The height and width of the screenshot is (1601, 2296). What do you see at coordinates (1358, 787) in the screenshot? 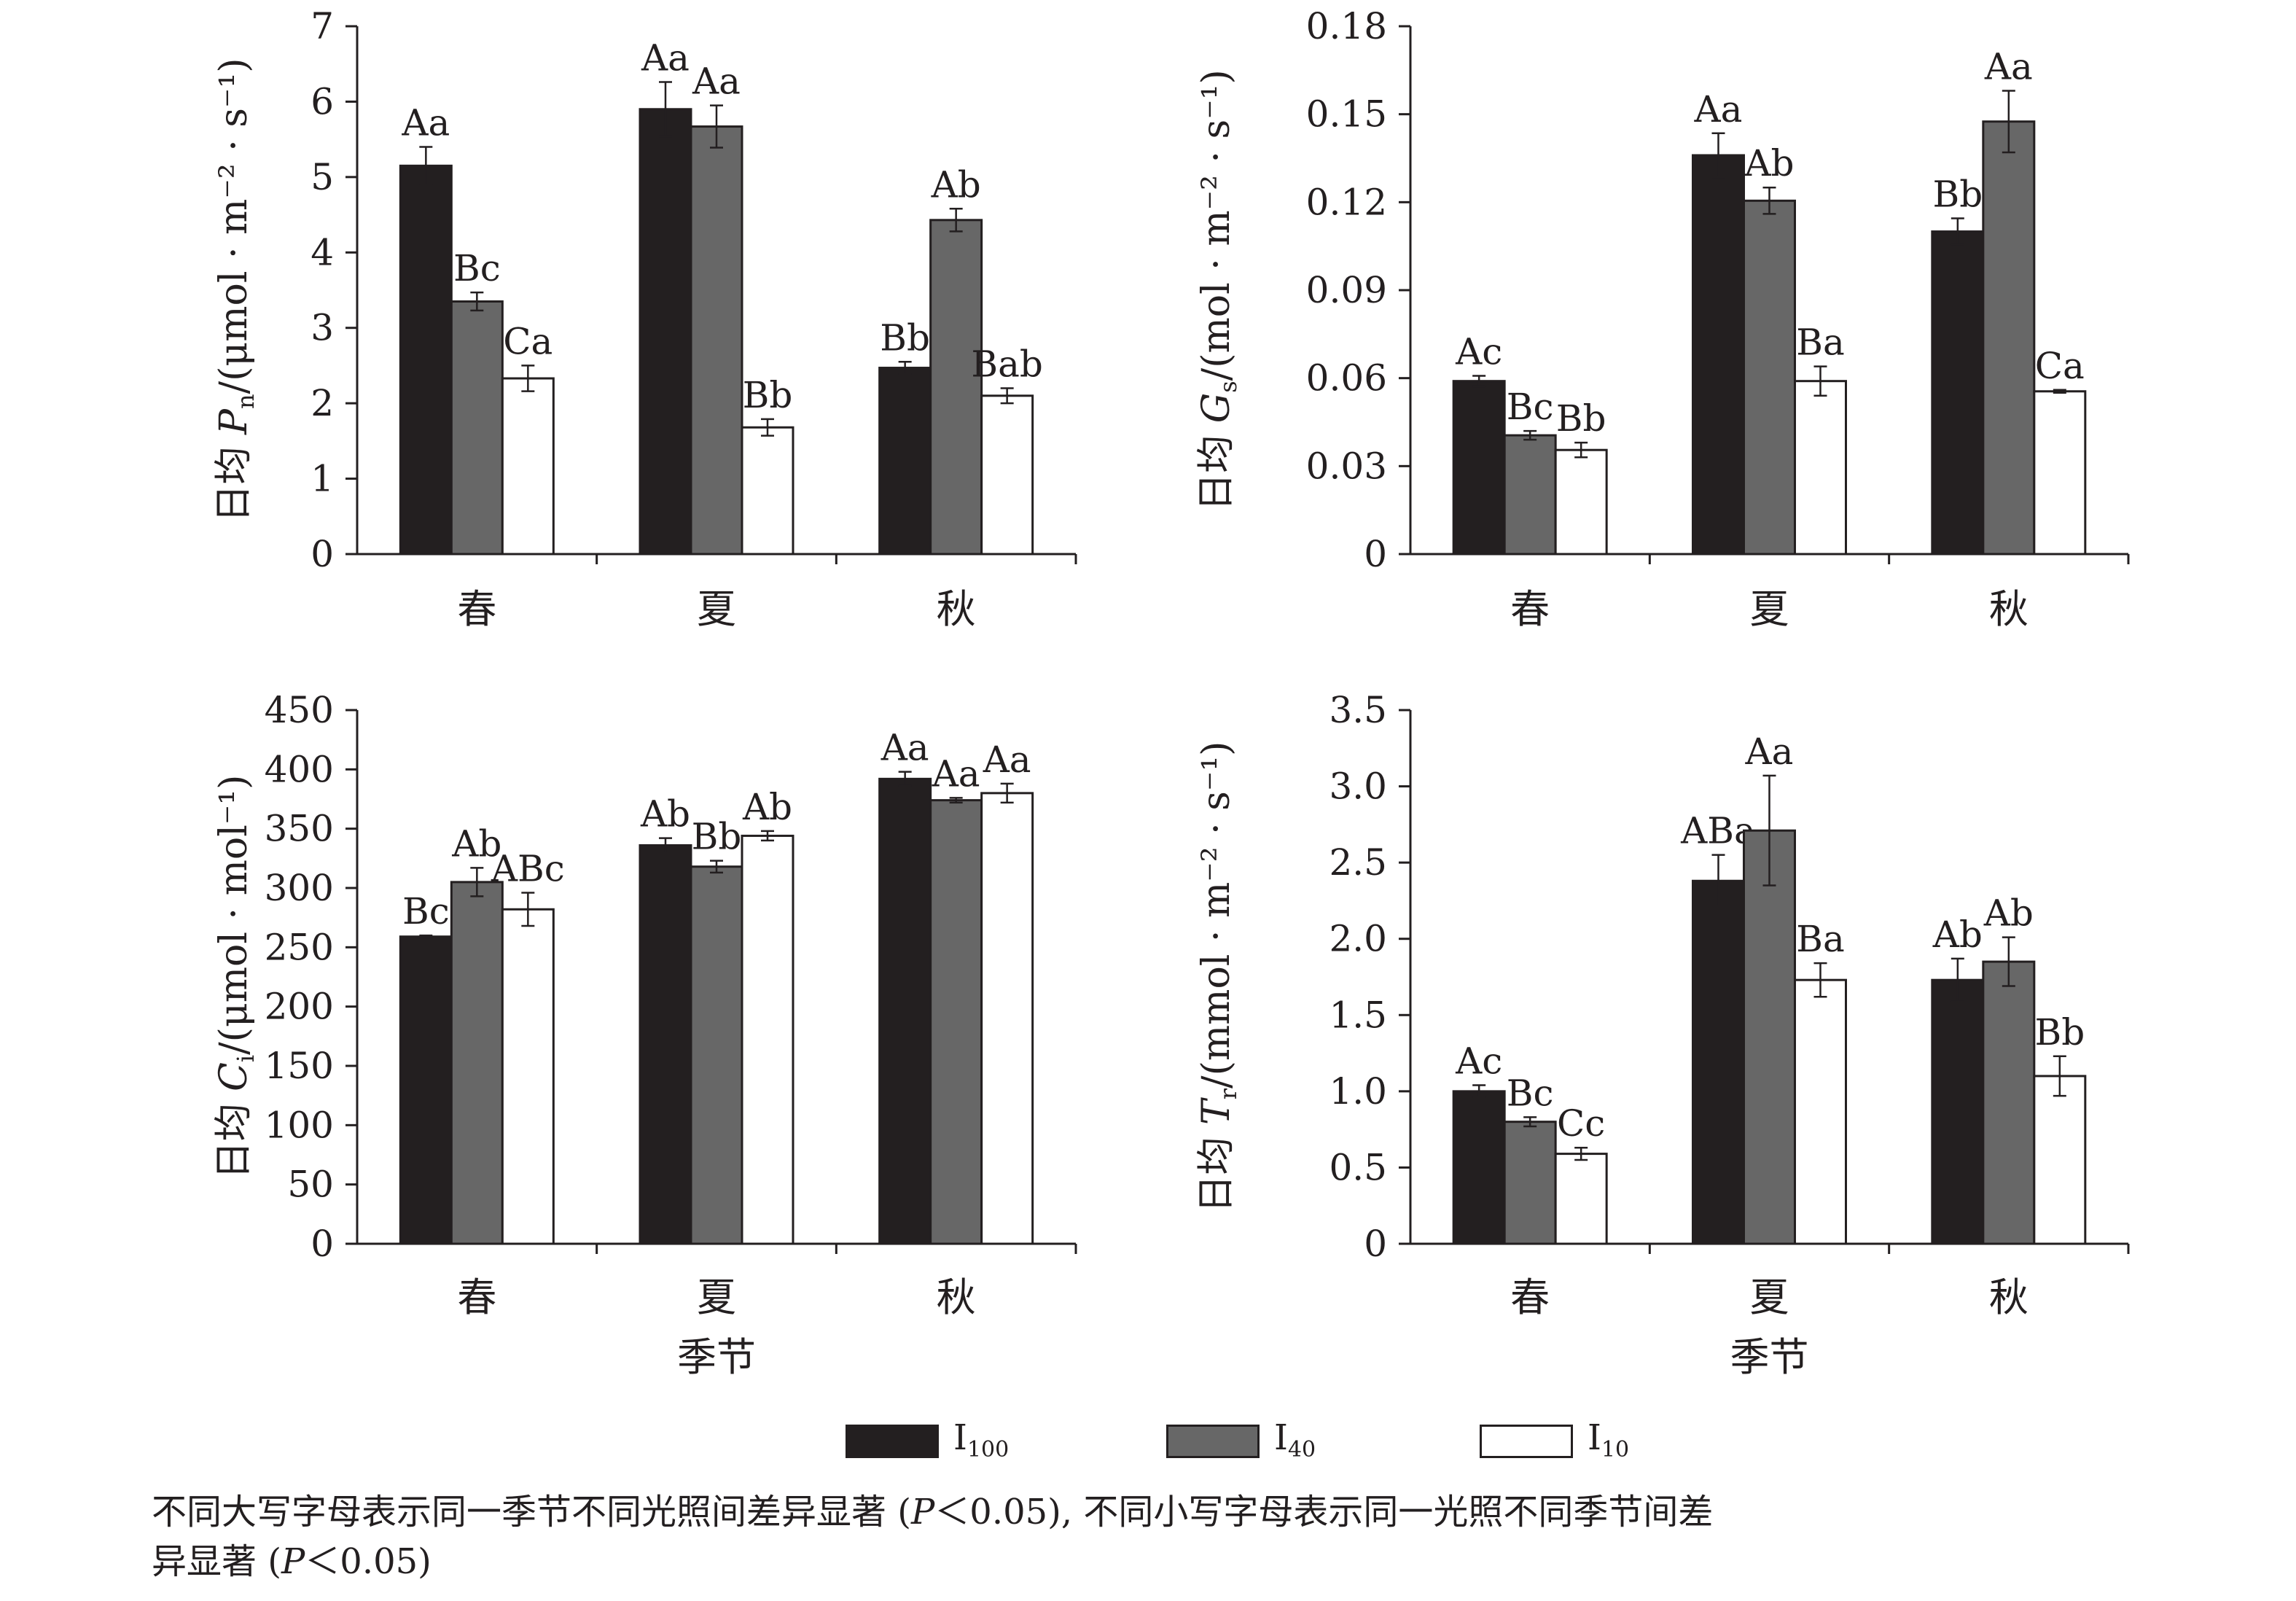
I see `y-tick-label: 3.0` at bounding box center [1358, 787].